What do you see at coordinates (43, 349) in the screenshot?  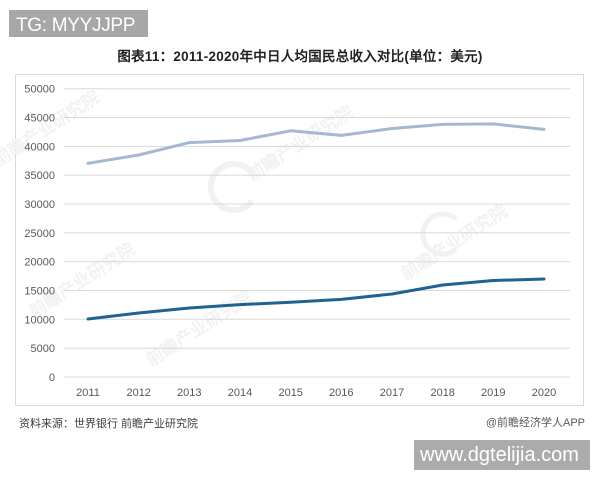 I see `svg-text: 5000` at bounding box center [43, 349].